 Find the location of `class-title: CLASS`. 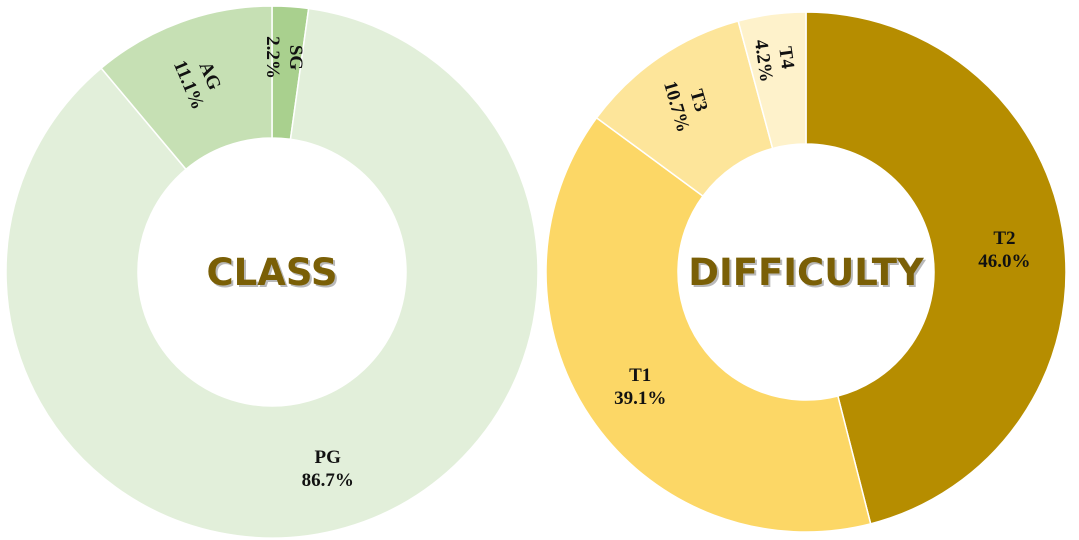

class-title: CLASS is located at coordinates (272, 272).